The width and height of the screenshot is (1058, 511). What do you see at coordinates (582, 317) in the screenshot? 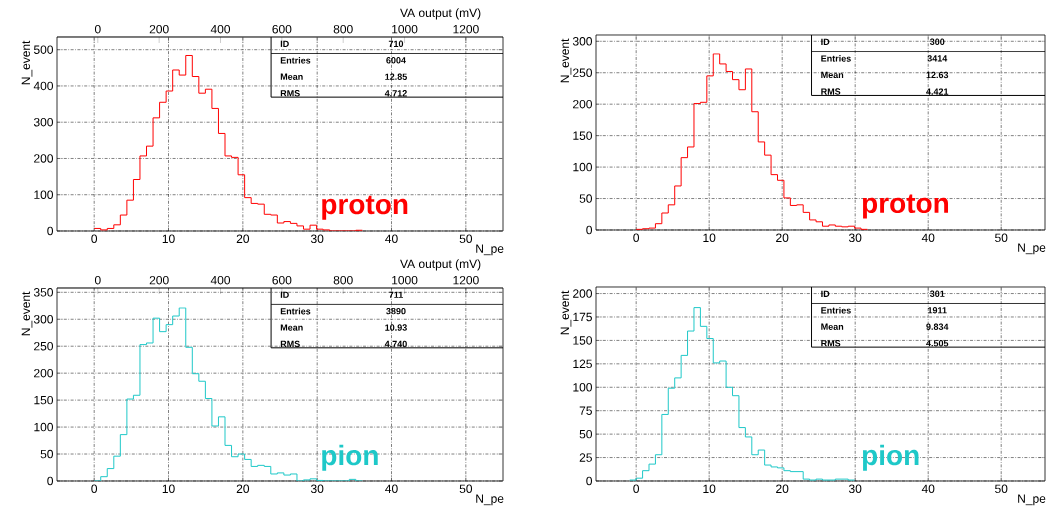
I see `y-tick-label: 175` at bounding box center [582, 317].